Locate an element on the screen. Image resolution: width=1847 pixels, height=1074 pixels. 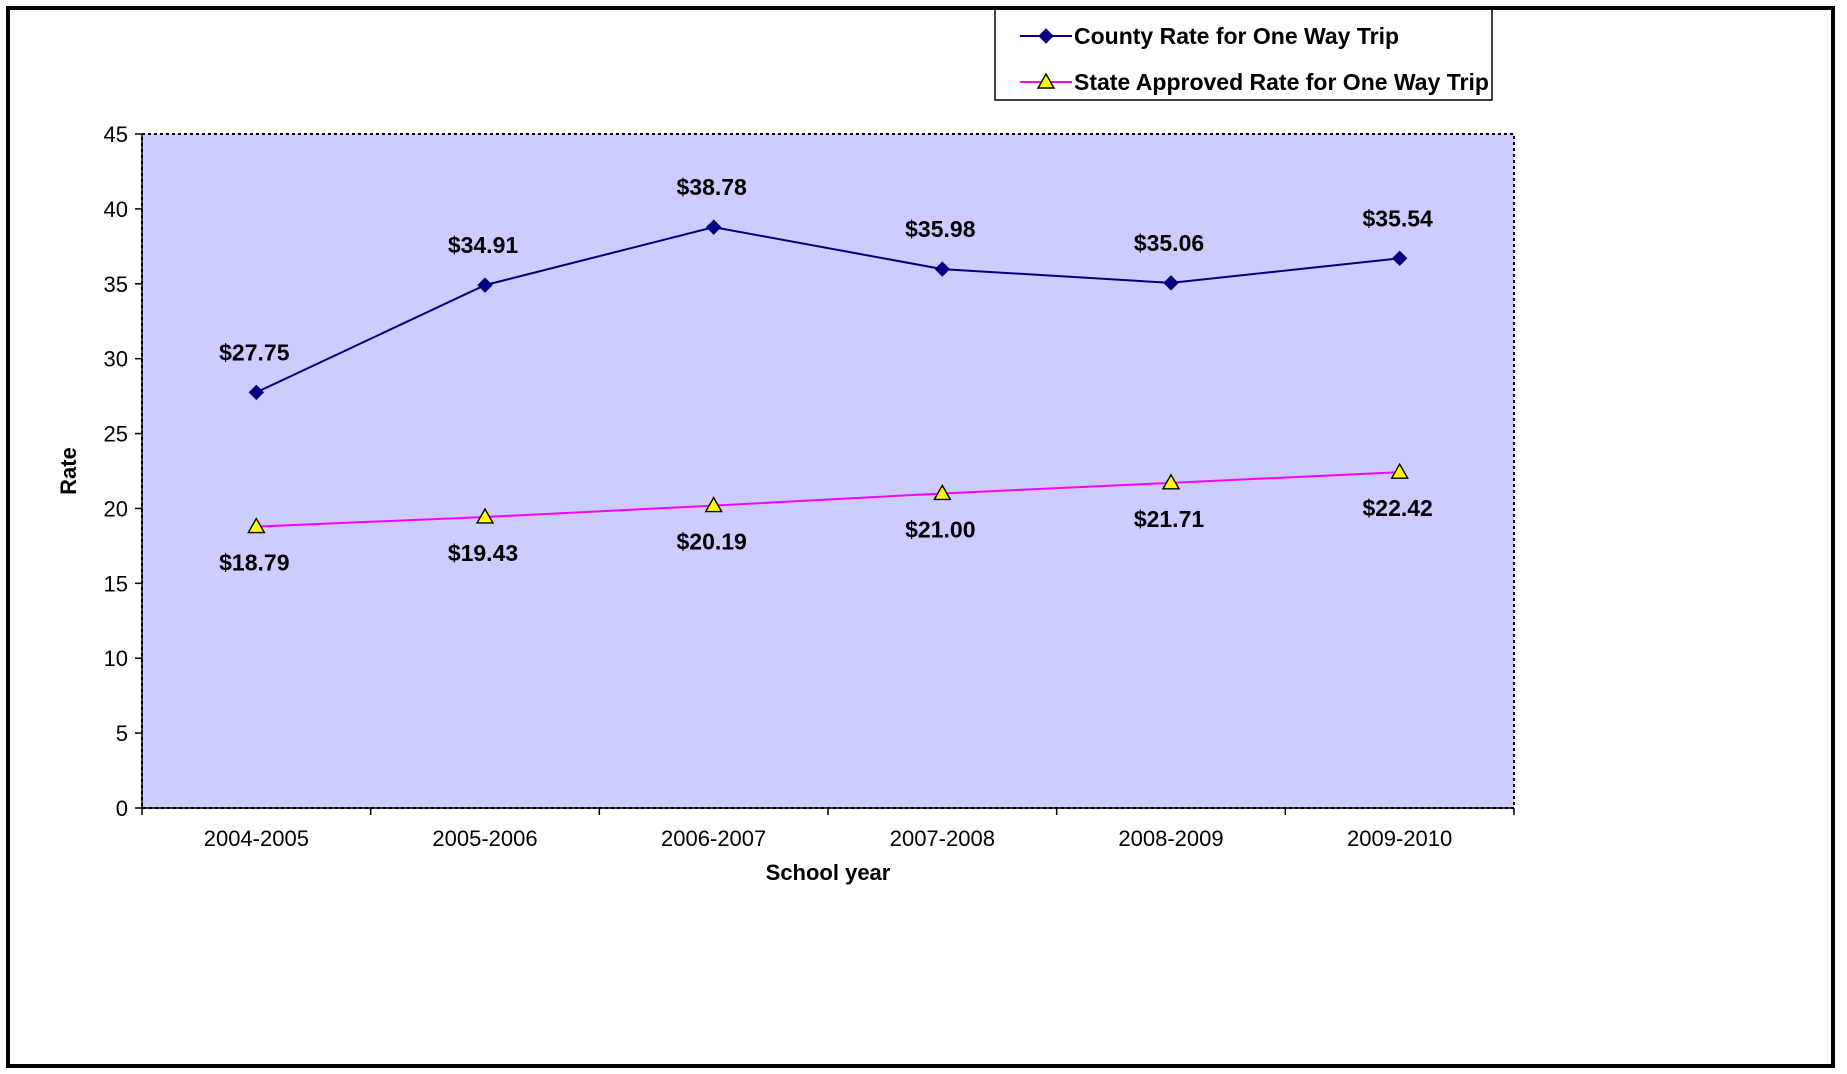
y-tick-label: 0 is located at coordinates (122, 808).